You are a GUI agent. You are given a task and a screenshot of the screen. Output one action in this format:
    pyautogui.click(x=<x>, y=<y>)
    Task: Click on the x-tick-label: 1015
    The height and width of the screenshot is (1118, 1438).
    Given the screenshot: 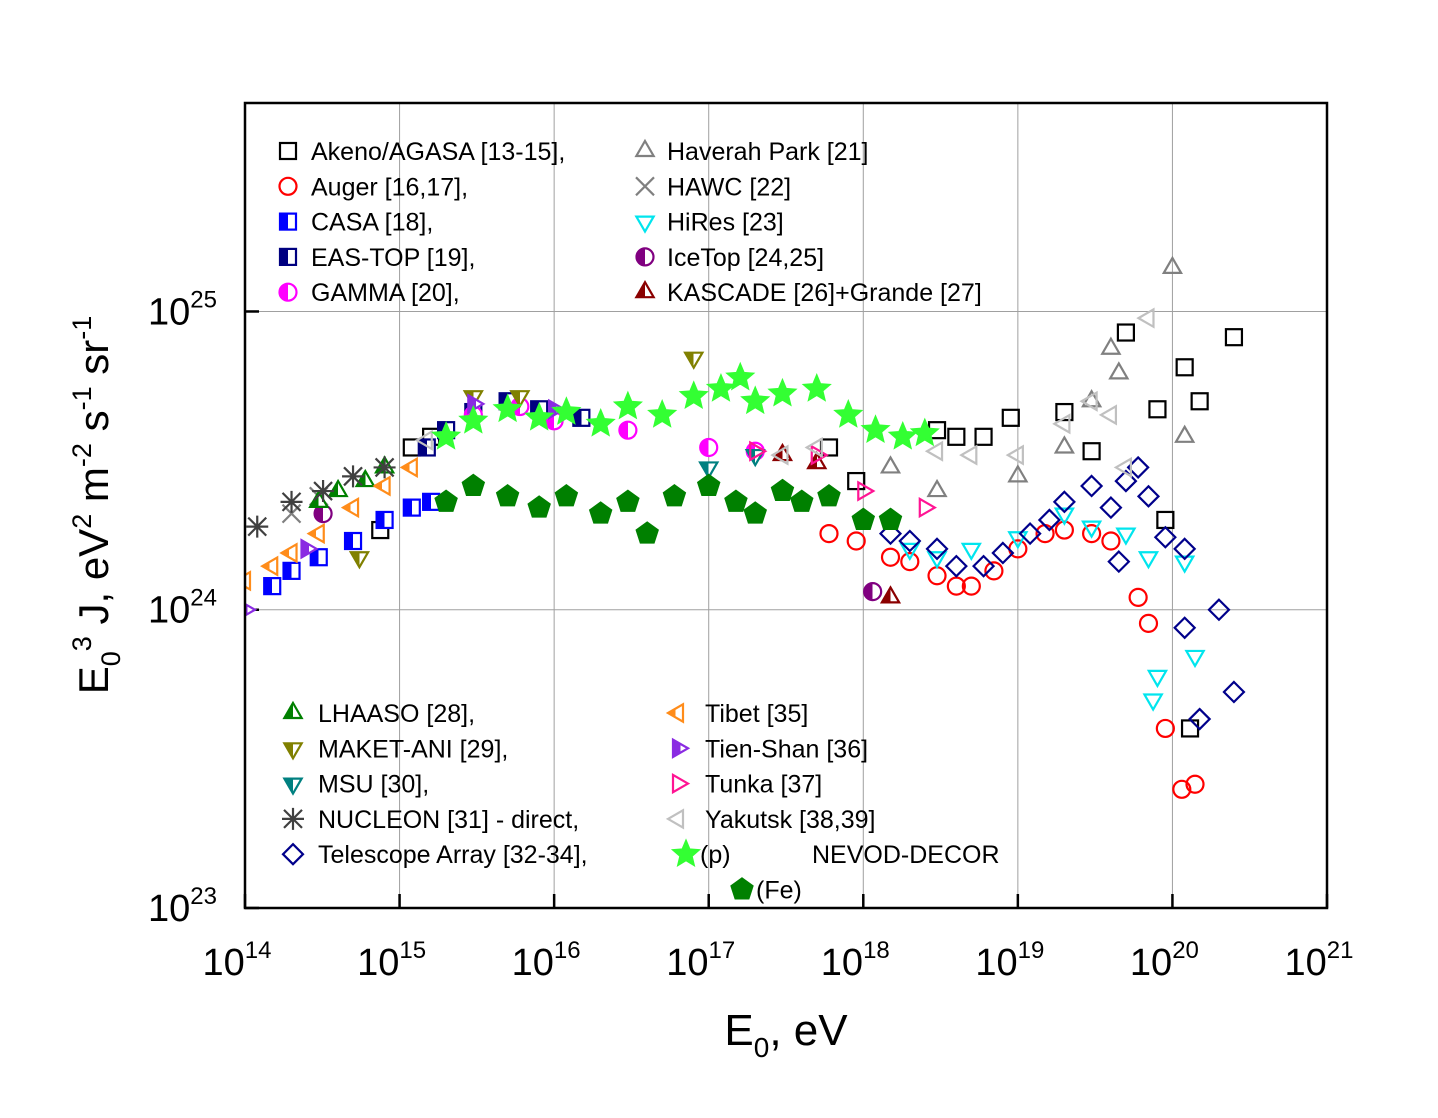 What is the action you would take?
    pyautogui.click(x=391, y=960)
    